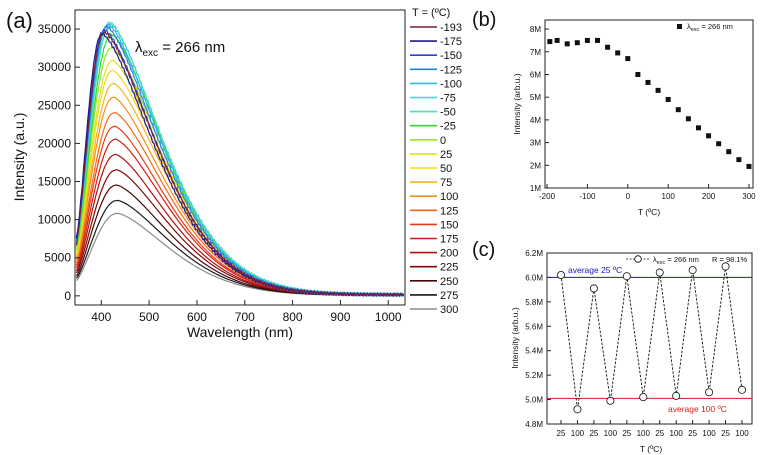 Image resolution: width=760 pixels, height=455 pixels. Describe the element at coordinates (749, 196) in the screenshot. I see `panel-b-x-tick-label: 300` at that location.